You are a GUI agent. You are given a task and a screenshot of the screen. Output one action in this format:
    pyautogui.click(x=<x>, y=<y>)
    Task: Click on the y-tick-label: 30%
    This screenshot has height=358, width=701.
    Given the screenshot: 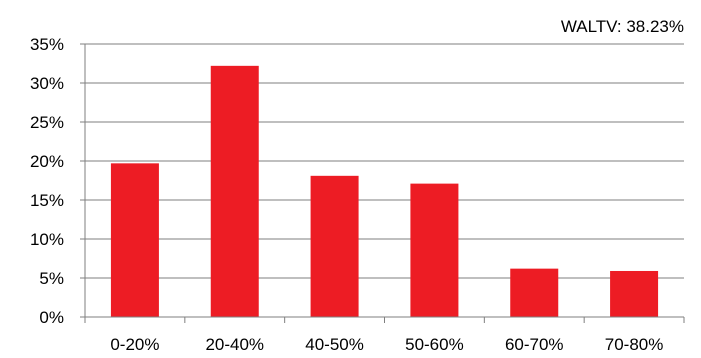 What is the action you would take?
    pyautogui.click(x=47, y=83)
    